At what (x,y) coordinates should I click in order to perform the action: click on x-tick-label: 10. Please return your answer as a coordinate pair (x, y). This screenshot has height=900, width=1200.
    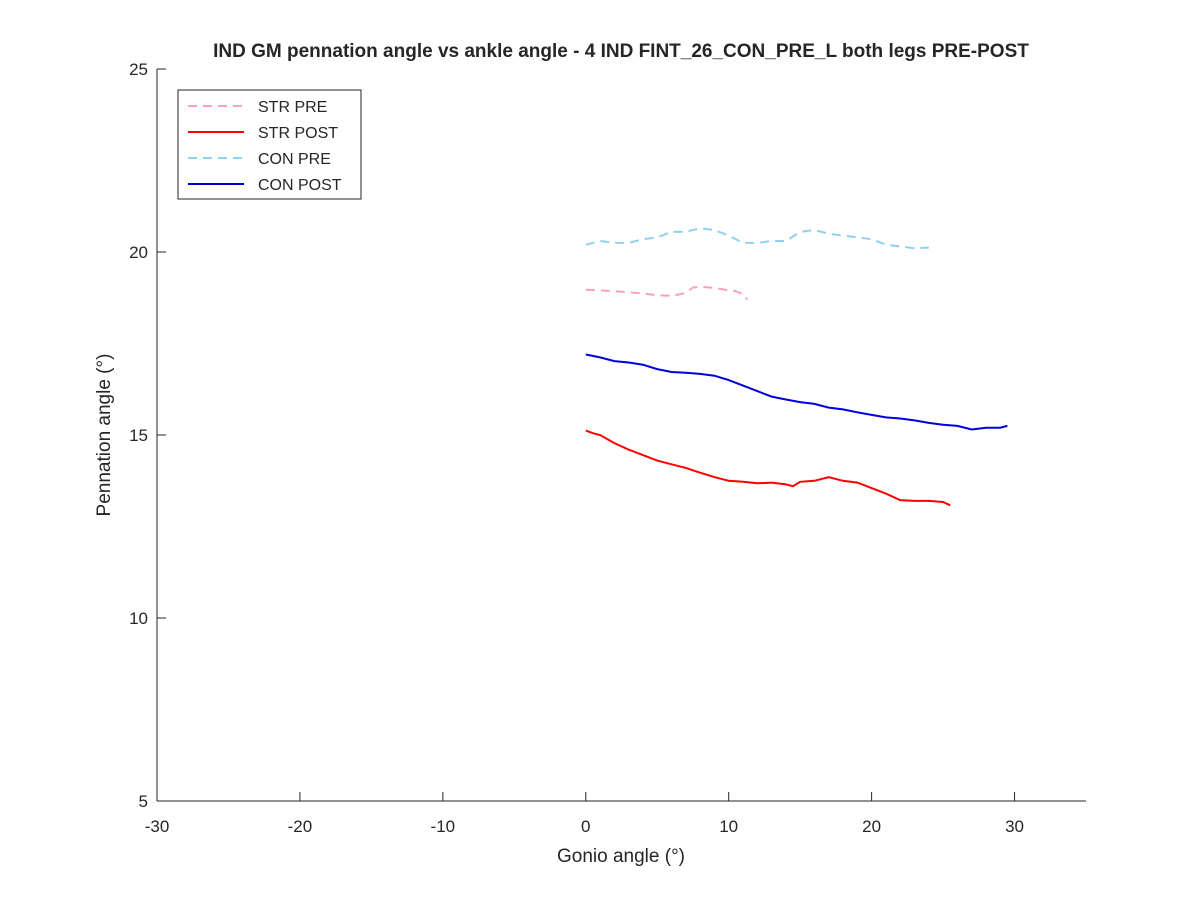
    Looking at the image, I should click on (728, 826).